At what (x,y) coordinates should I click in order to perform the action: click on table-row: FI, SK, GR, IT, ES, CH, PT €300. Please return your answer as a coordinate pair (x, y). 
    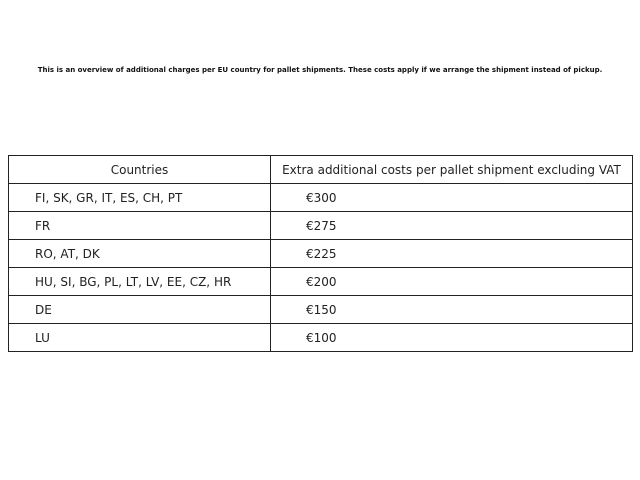
    Looking at the image, I should click on (320, 197).